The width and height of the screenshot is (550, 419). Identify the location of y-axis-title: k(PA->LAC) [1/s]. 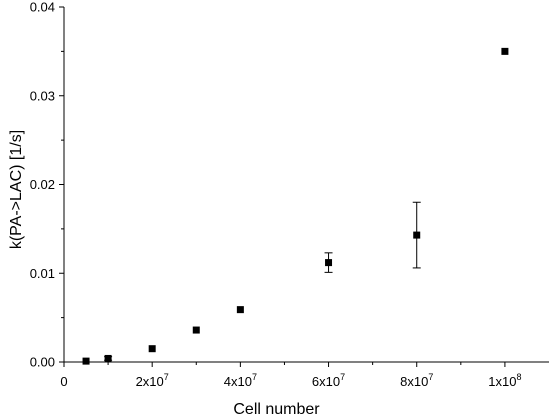
(16, 189).